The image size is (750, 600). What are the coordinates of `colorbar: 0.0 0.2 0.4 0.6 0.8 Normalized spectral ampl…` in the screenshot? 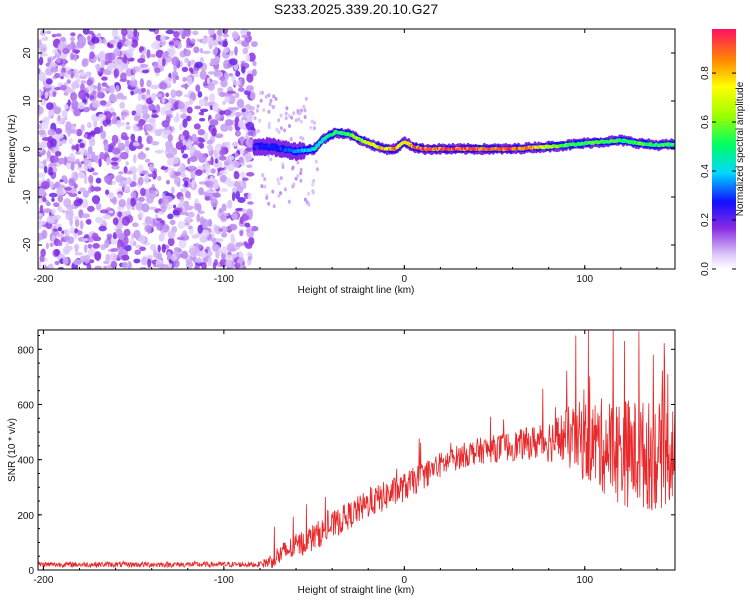 It's located at (723, 152).